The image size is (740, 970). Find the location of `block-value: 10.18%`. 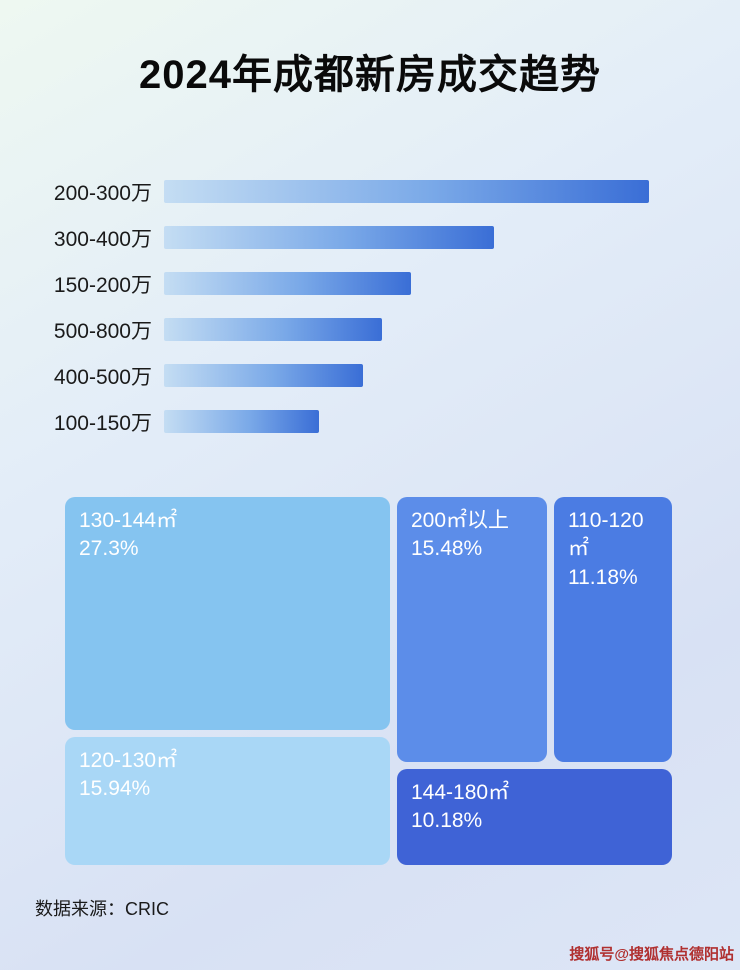

block-value: 10.18% is located at coordinates (447, 821).